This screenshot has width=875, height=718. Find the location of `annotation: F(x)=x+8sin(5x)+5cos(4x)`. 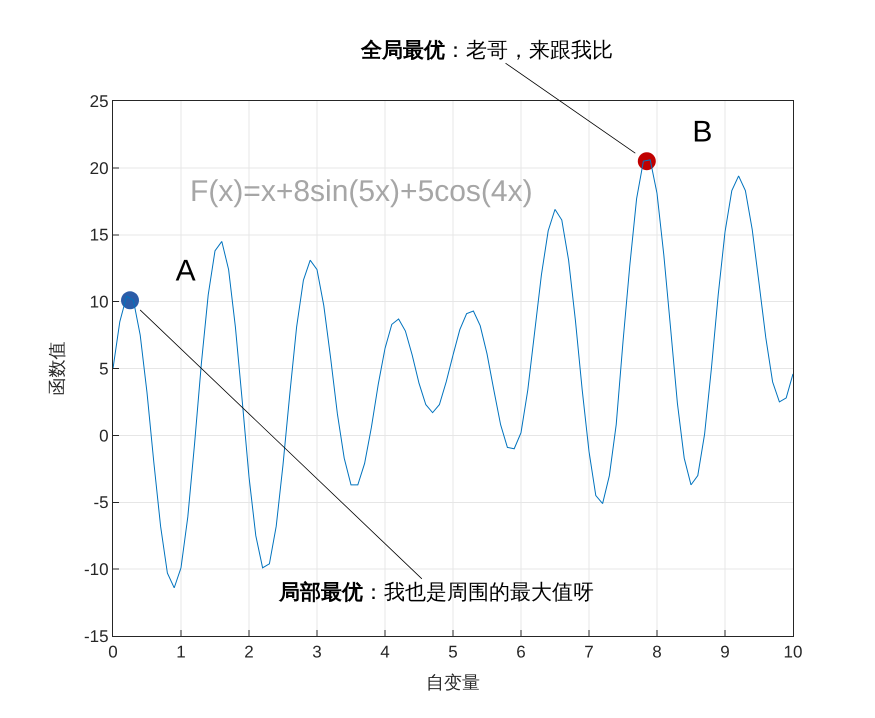

annotation: F(x)=x+8sin(5x)+5cos(4x) is located at coordinates (361, 191).